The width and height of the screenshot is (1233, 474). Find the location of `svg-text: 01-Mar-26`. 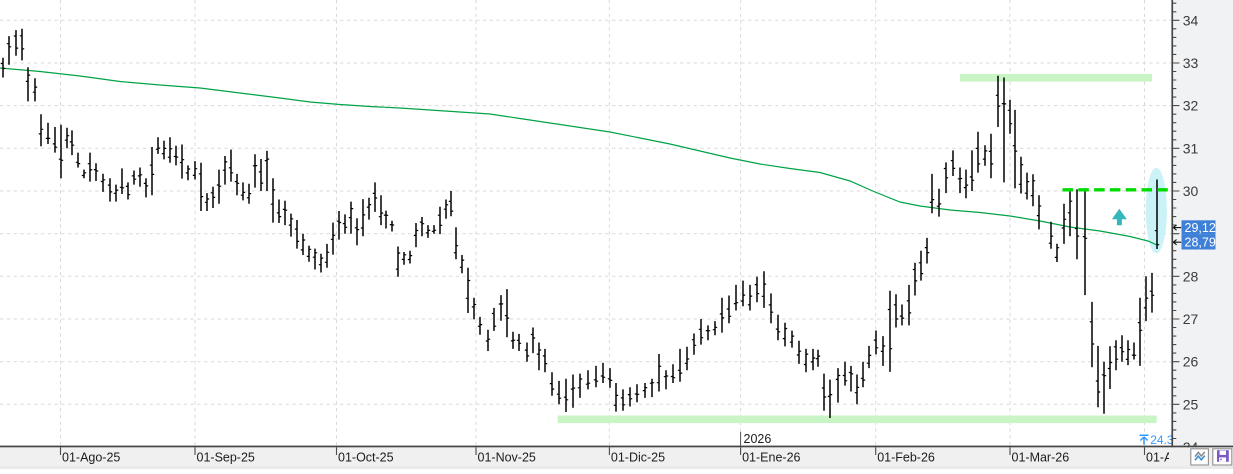

svg-text: 01-Mar-26 is located at coordinates (1041, 458).